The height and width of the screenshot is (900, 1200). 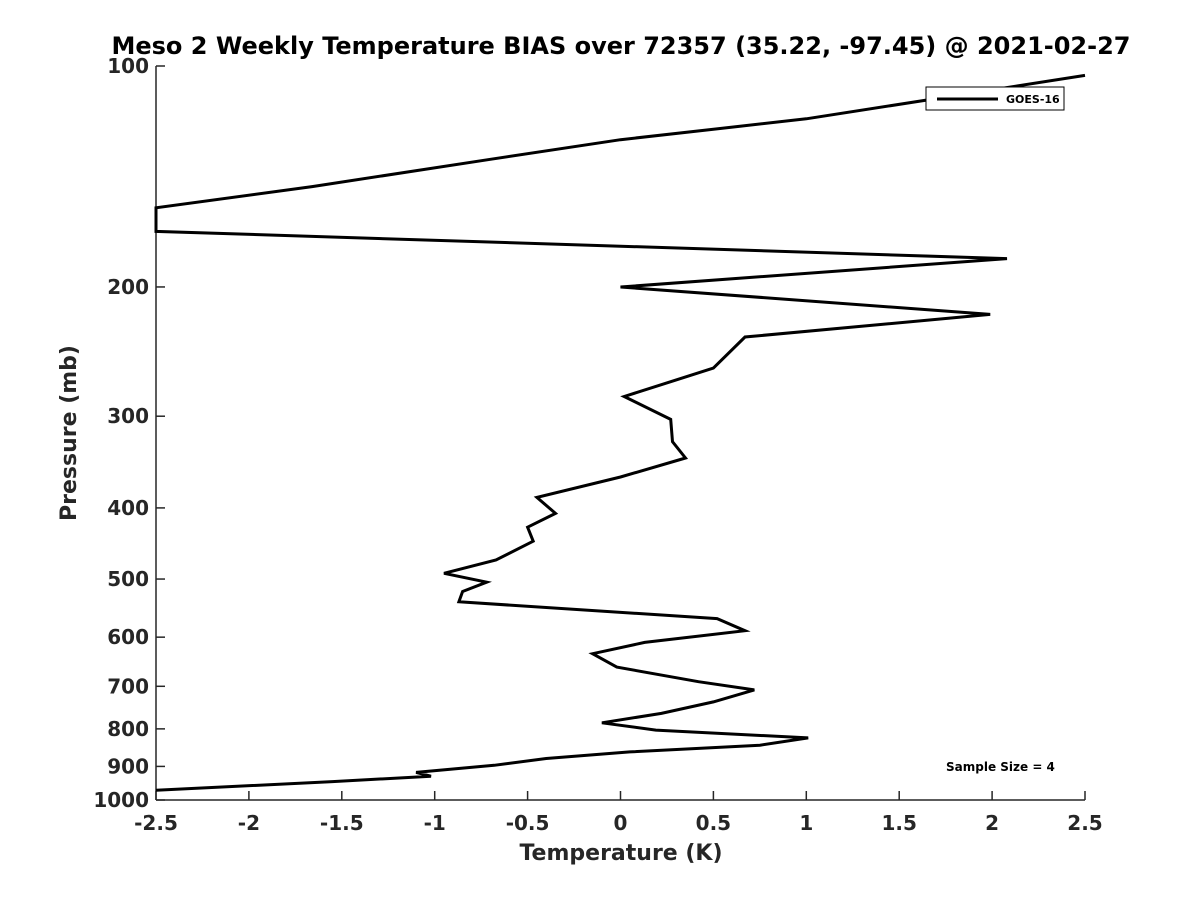 What do you see at coordinates (128, 686) in the screenshot?
I see `y-tick-label: 700` at bounding box center [128, 686].